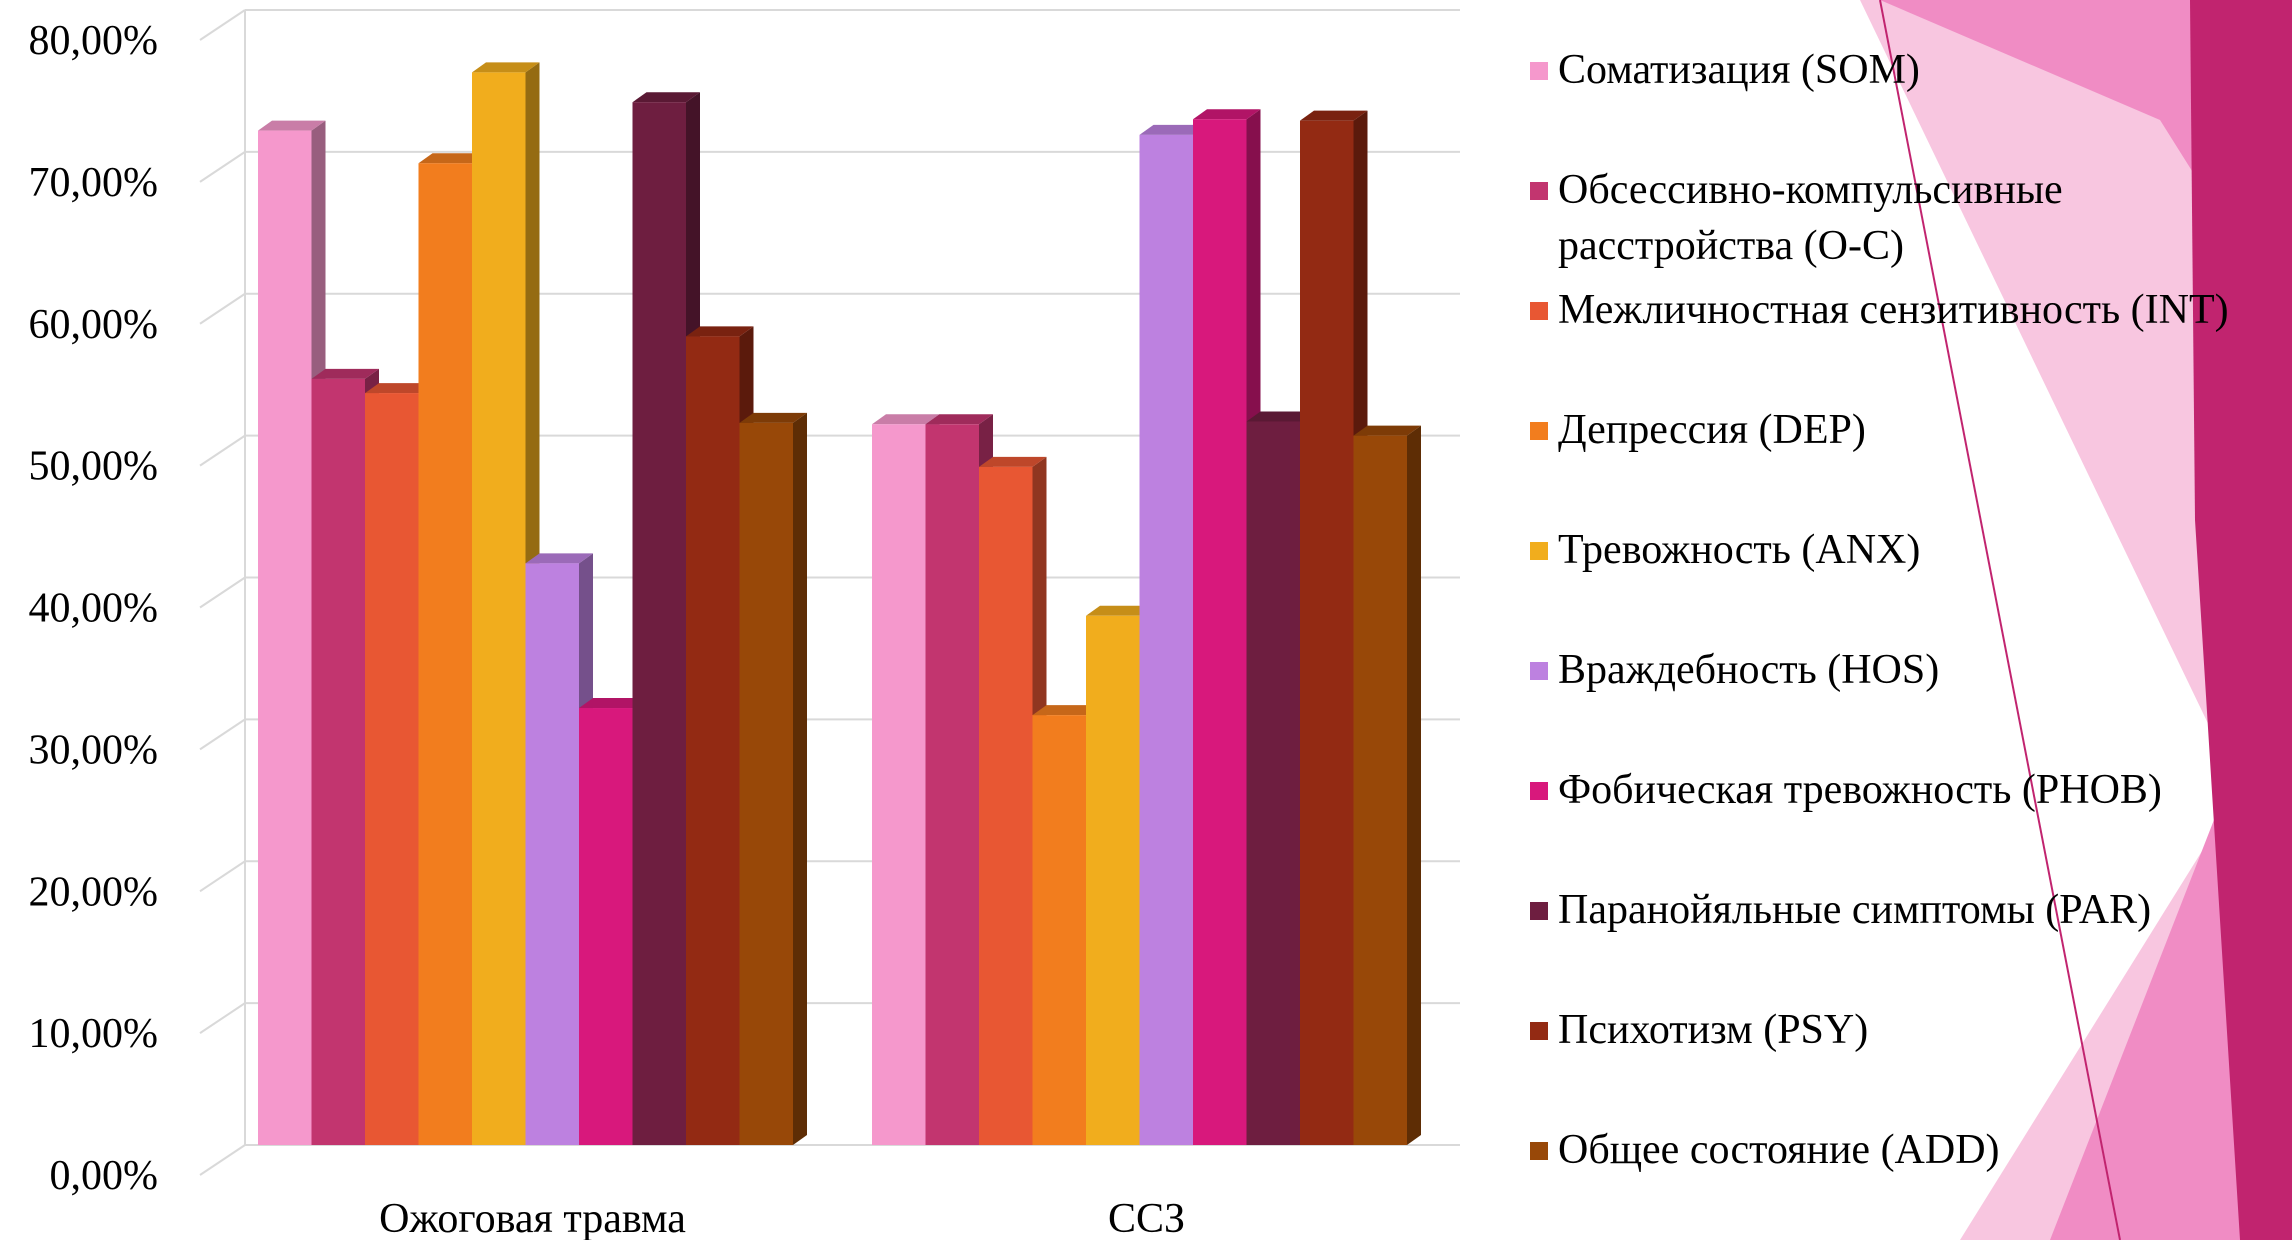 This screenshot has height=1240, width=2292. Describe the element at coordinates (94, 750) in the screenshot. I see `y-tick-label: 30,00%` at that location.